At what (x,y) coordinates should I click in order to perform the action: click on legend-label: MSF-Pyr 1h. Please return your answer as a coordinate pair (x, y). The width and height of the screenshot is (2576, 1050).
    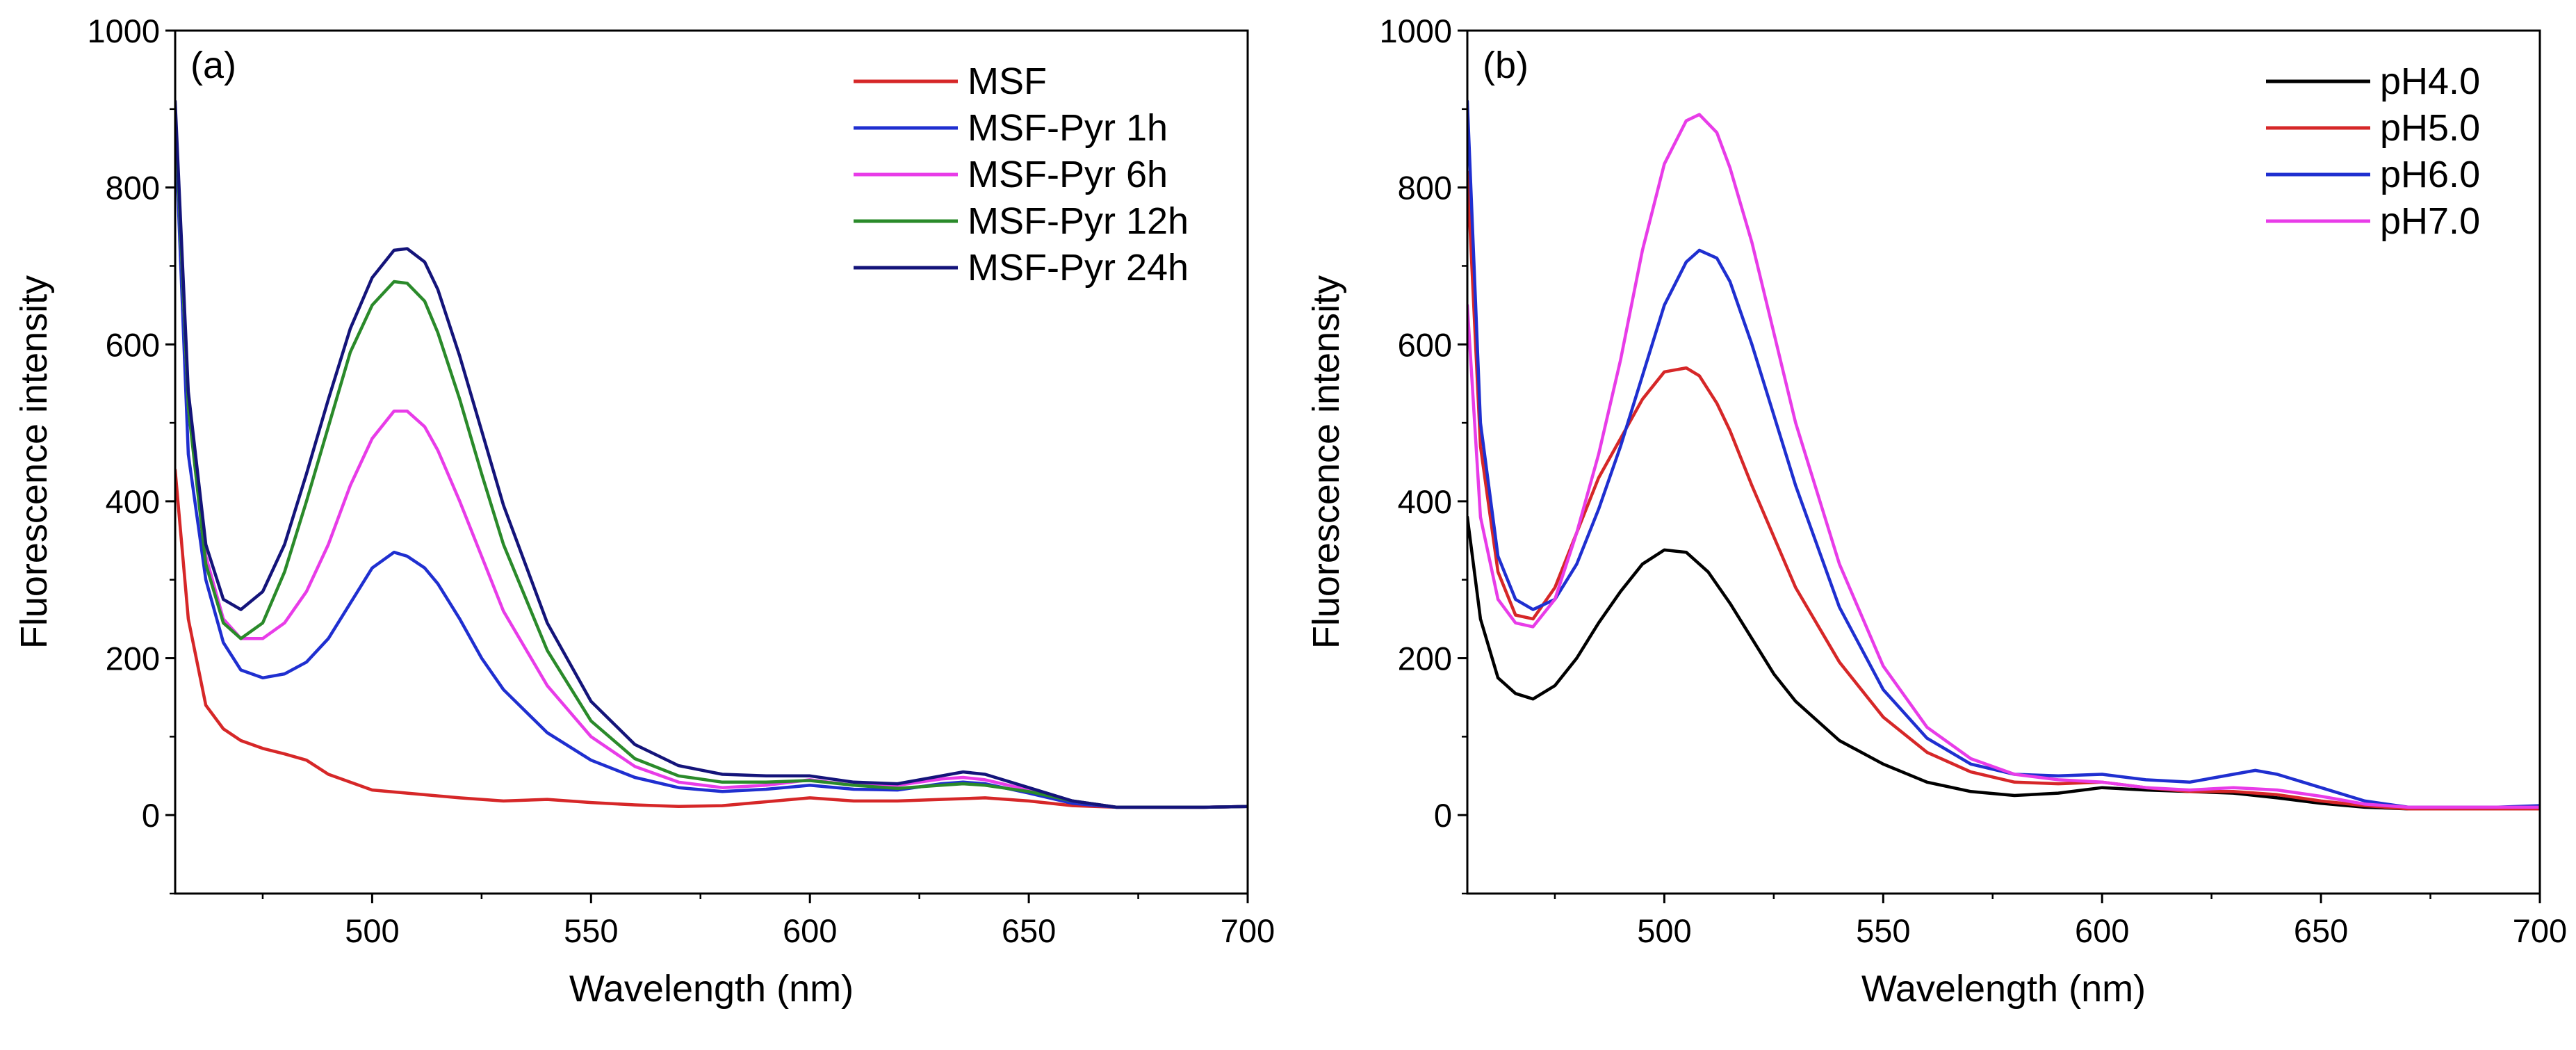
    Looking at the image, I should click on (1068, 128).